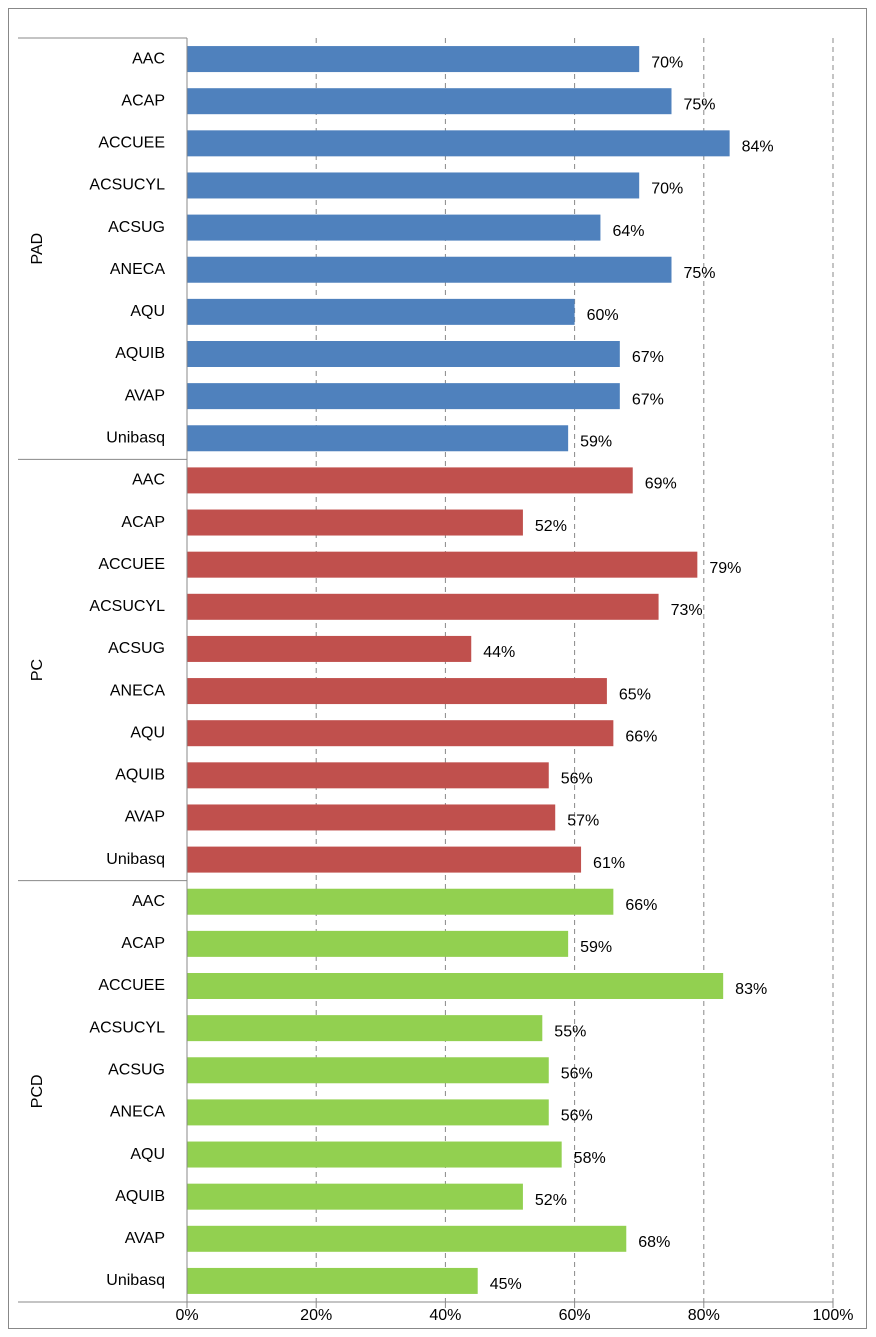  I want to click on value-label: 65%, so click(635, 694).